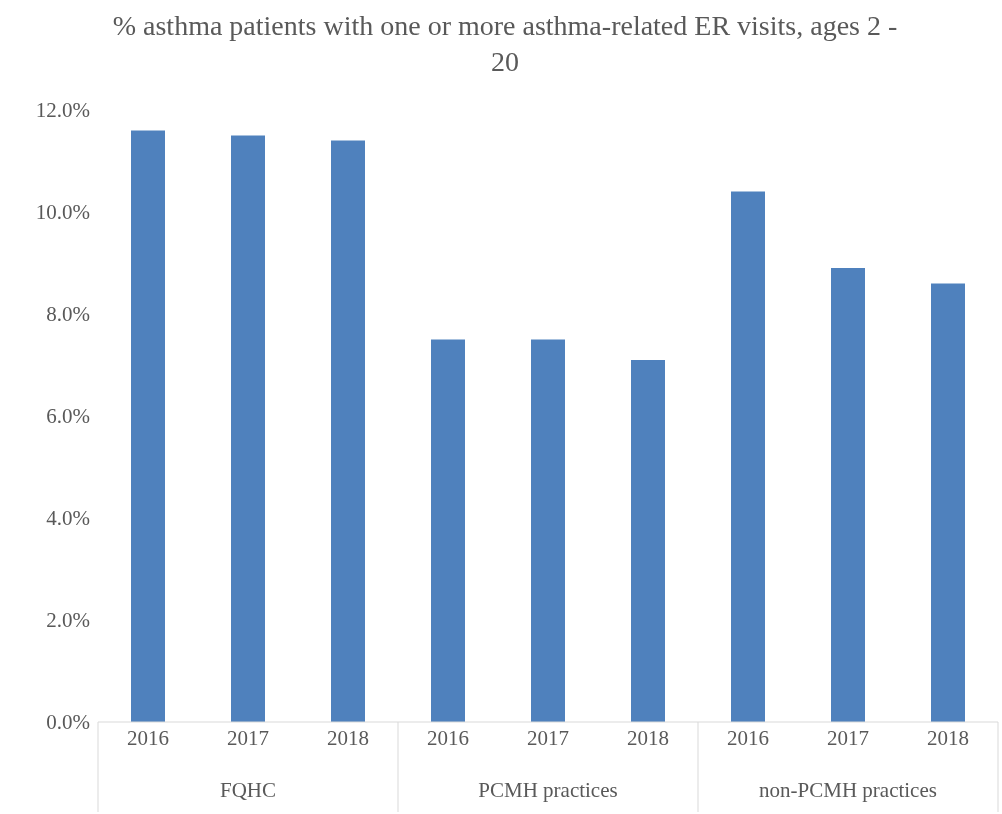  I want to click on y-tick-label: 4.0%, so click(68, 518).